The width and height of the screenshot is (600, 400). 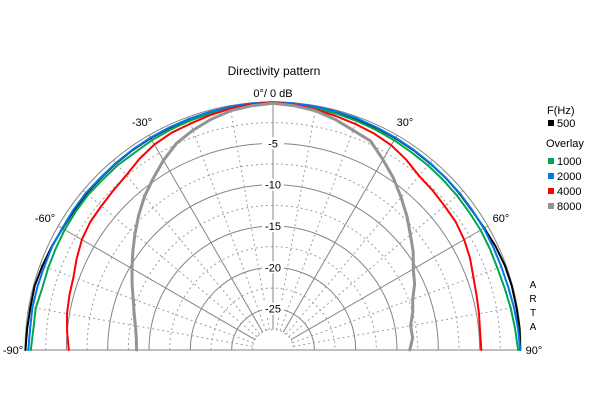 I want to click on db-tick-label: -20, so click(x=273, y=268).